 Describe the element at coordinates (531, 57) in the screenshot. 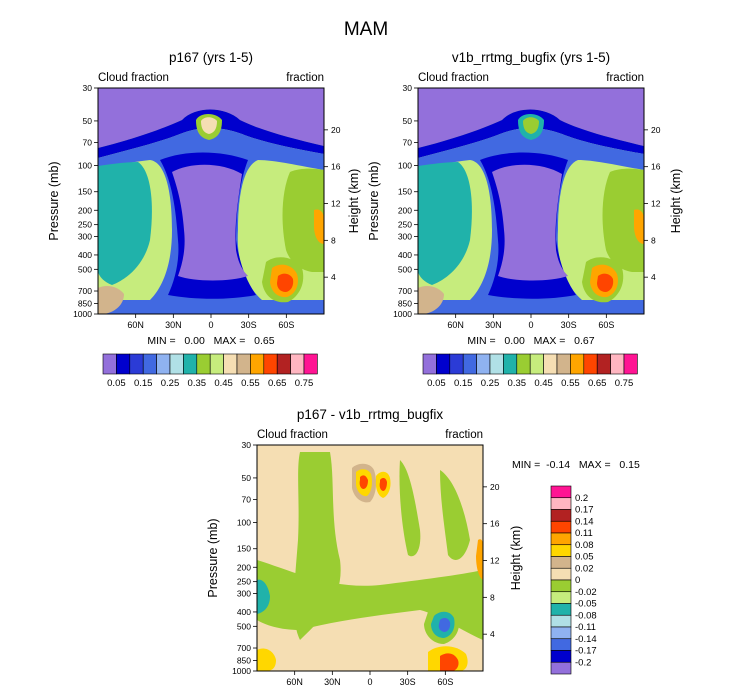

I see `panel-title: v1b_rrtmg_bugfix (yrs 1-5)` at that location.